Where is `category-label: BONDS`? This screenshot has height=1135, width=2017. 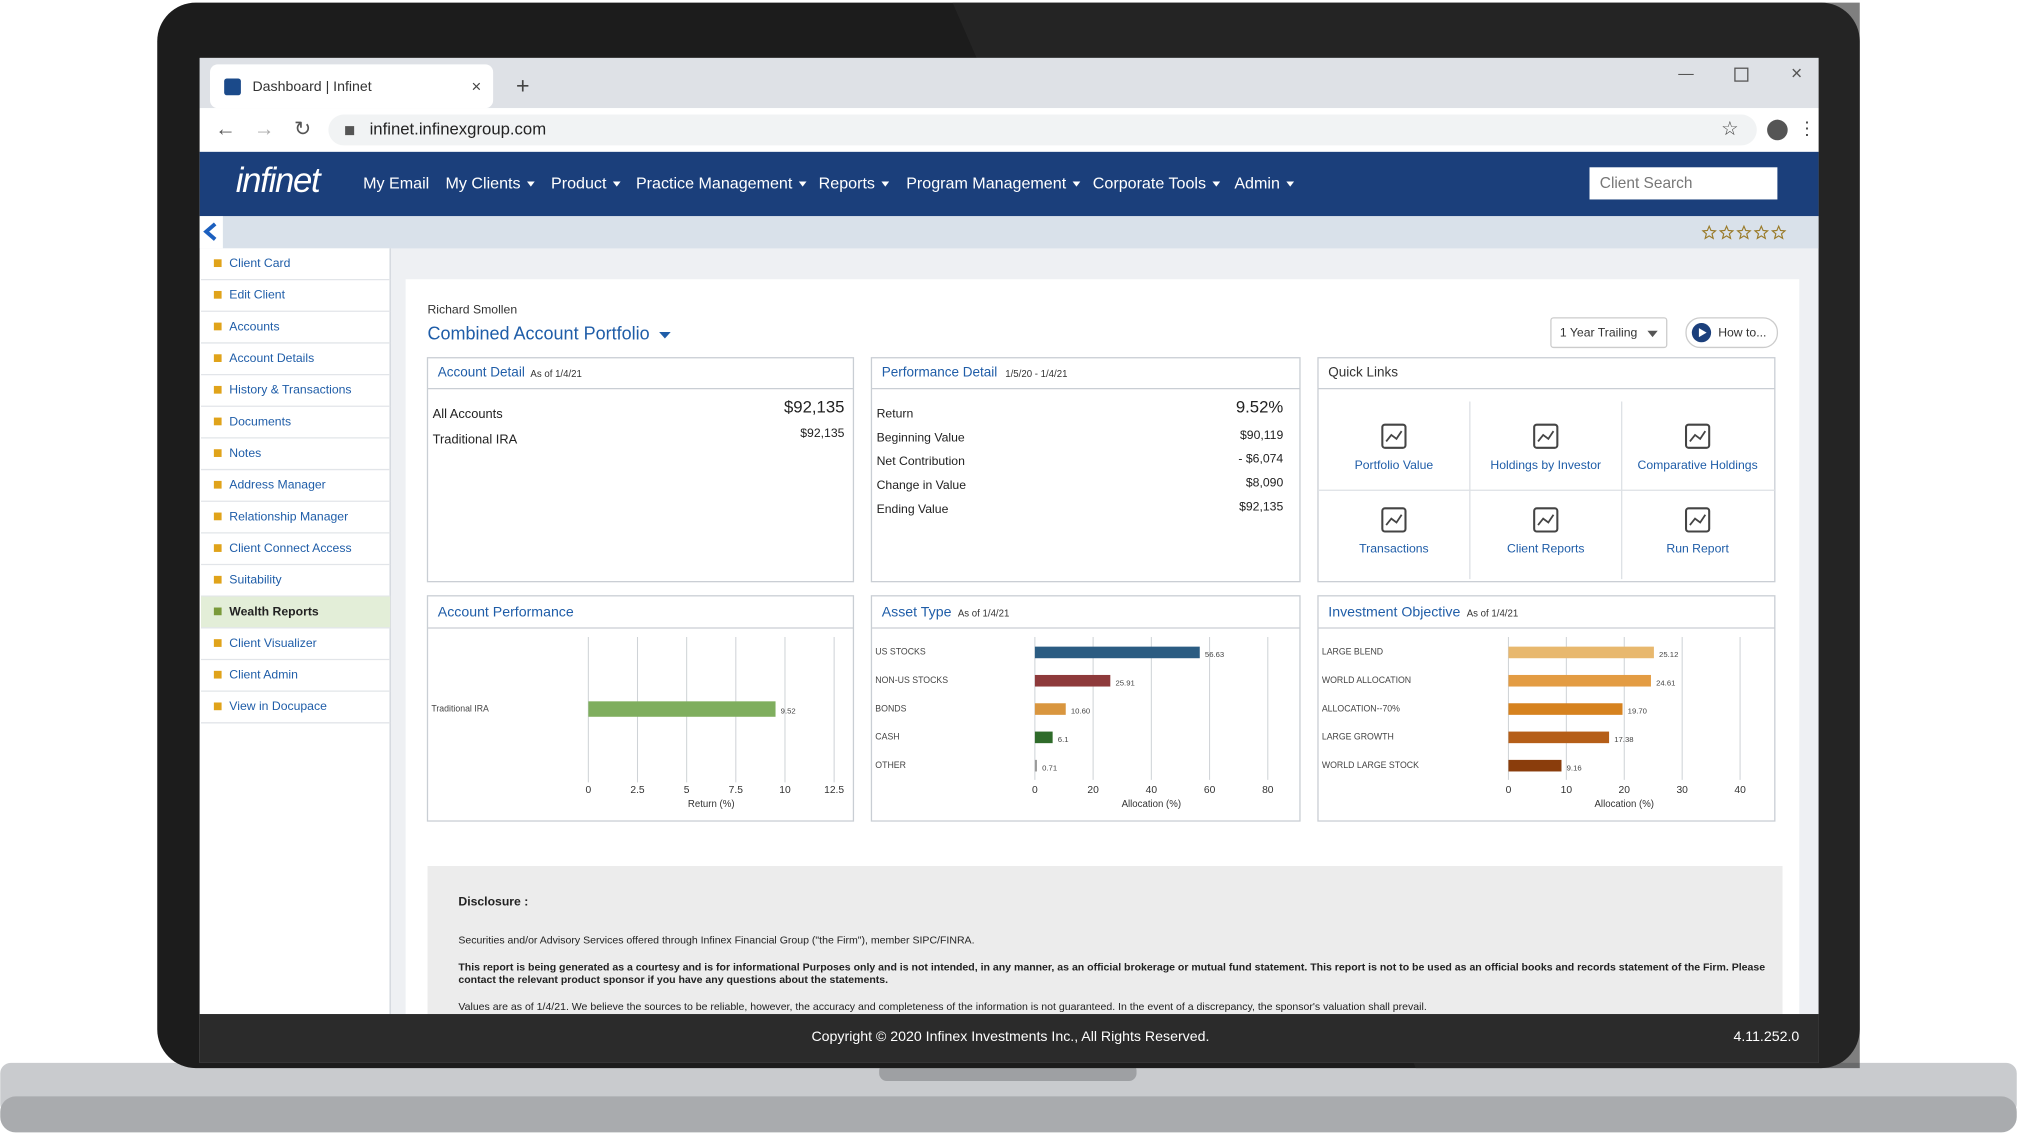 category-label: BONDS is located at coordinates (890, 708).